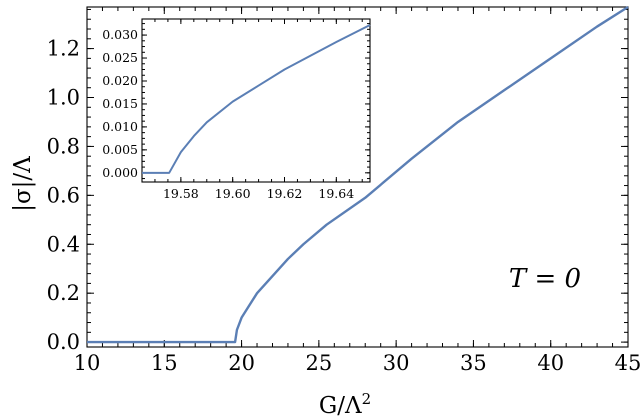 This screenshot has height=420, width=644. What do you see at coordinates (233, 193) in the screenshot?
I see `inset-x-tick-label: 19.60` at bounding box center [233, 193].